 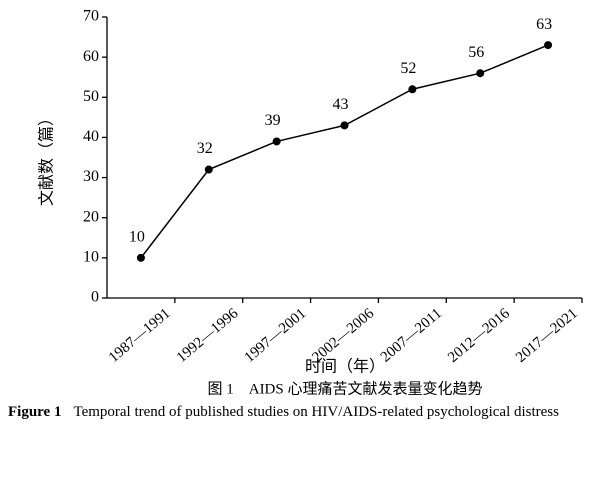 What do you see at coordinates (547, 335) in the screenshot?
I see `x-tick-label: 2017—2021` at bounding box center [547, 335].